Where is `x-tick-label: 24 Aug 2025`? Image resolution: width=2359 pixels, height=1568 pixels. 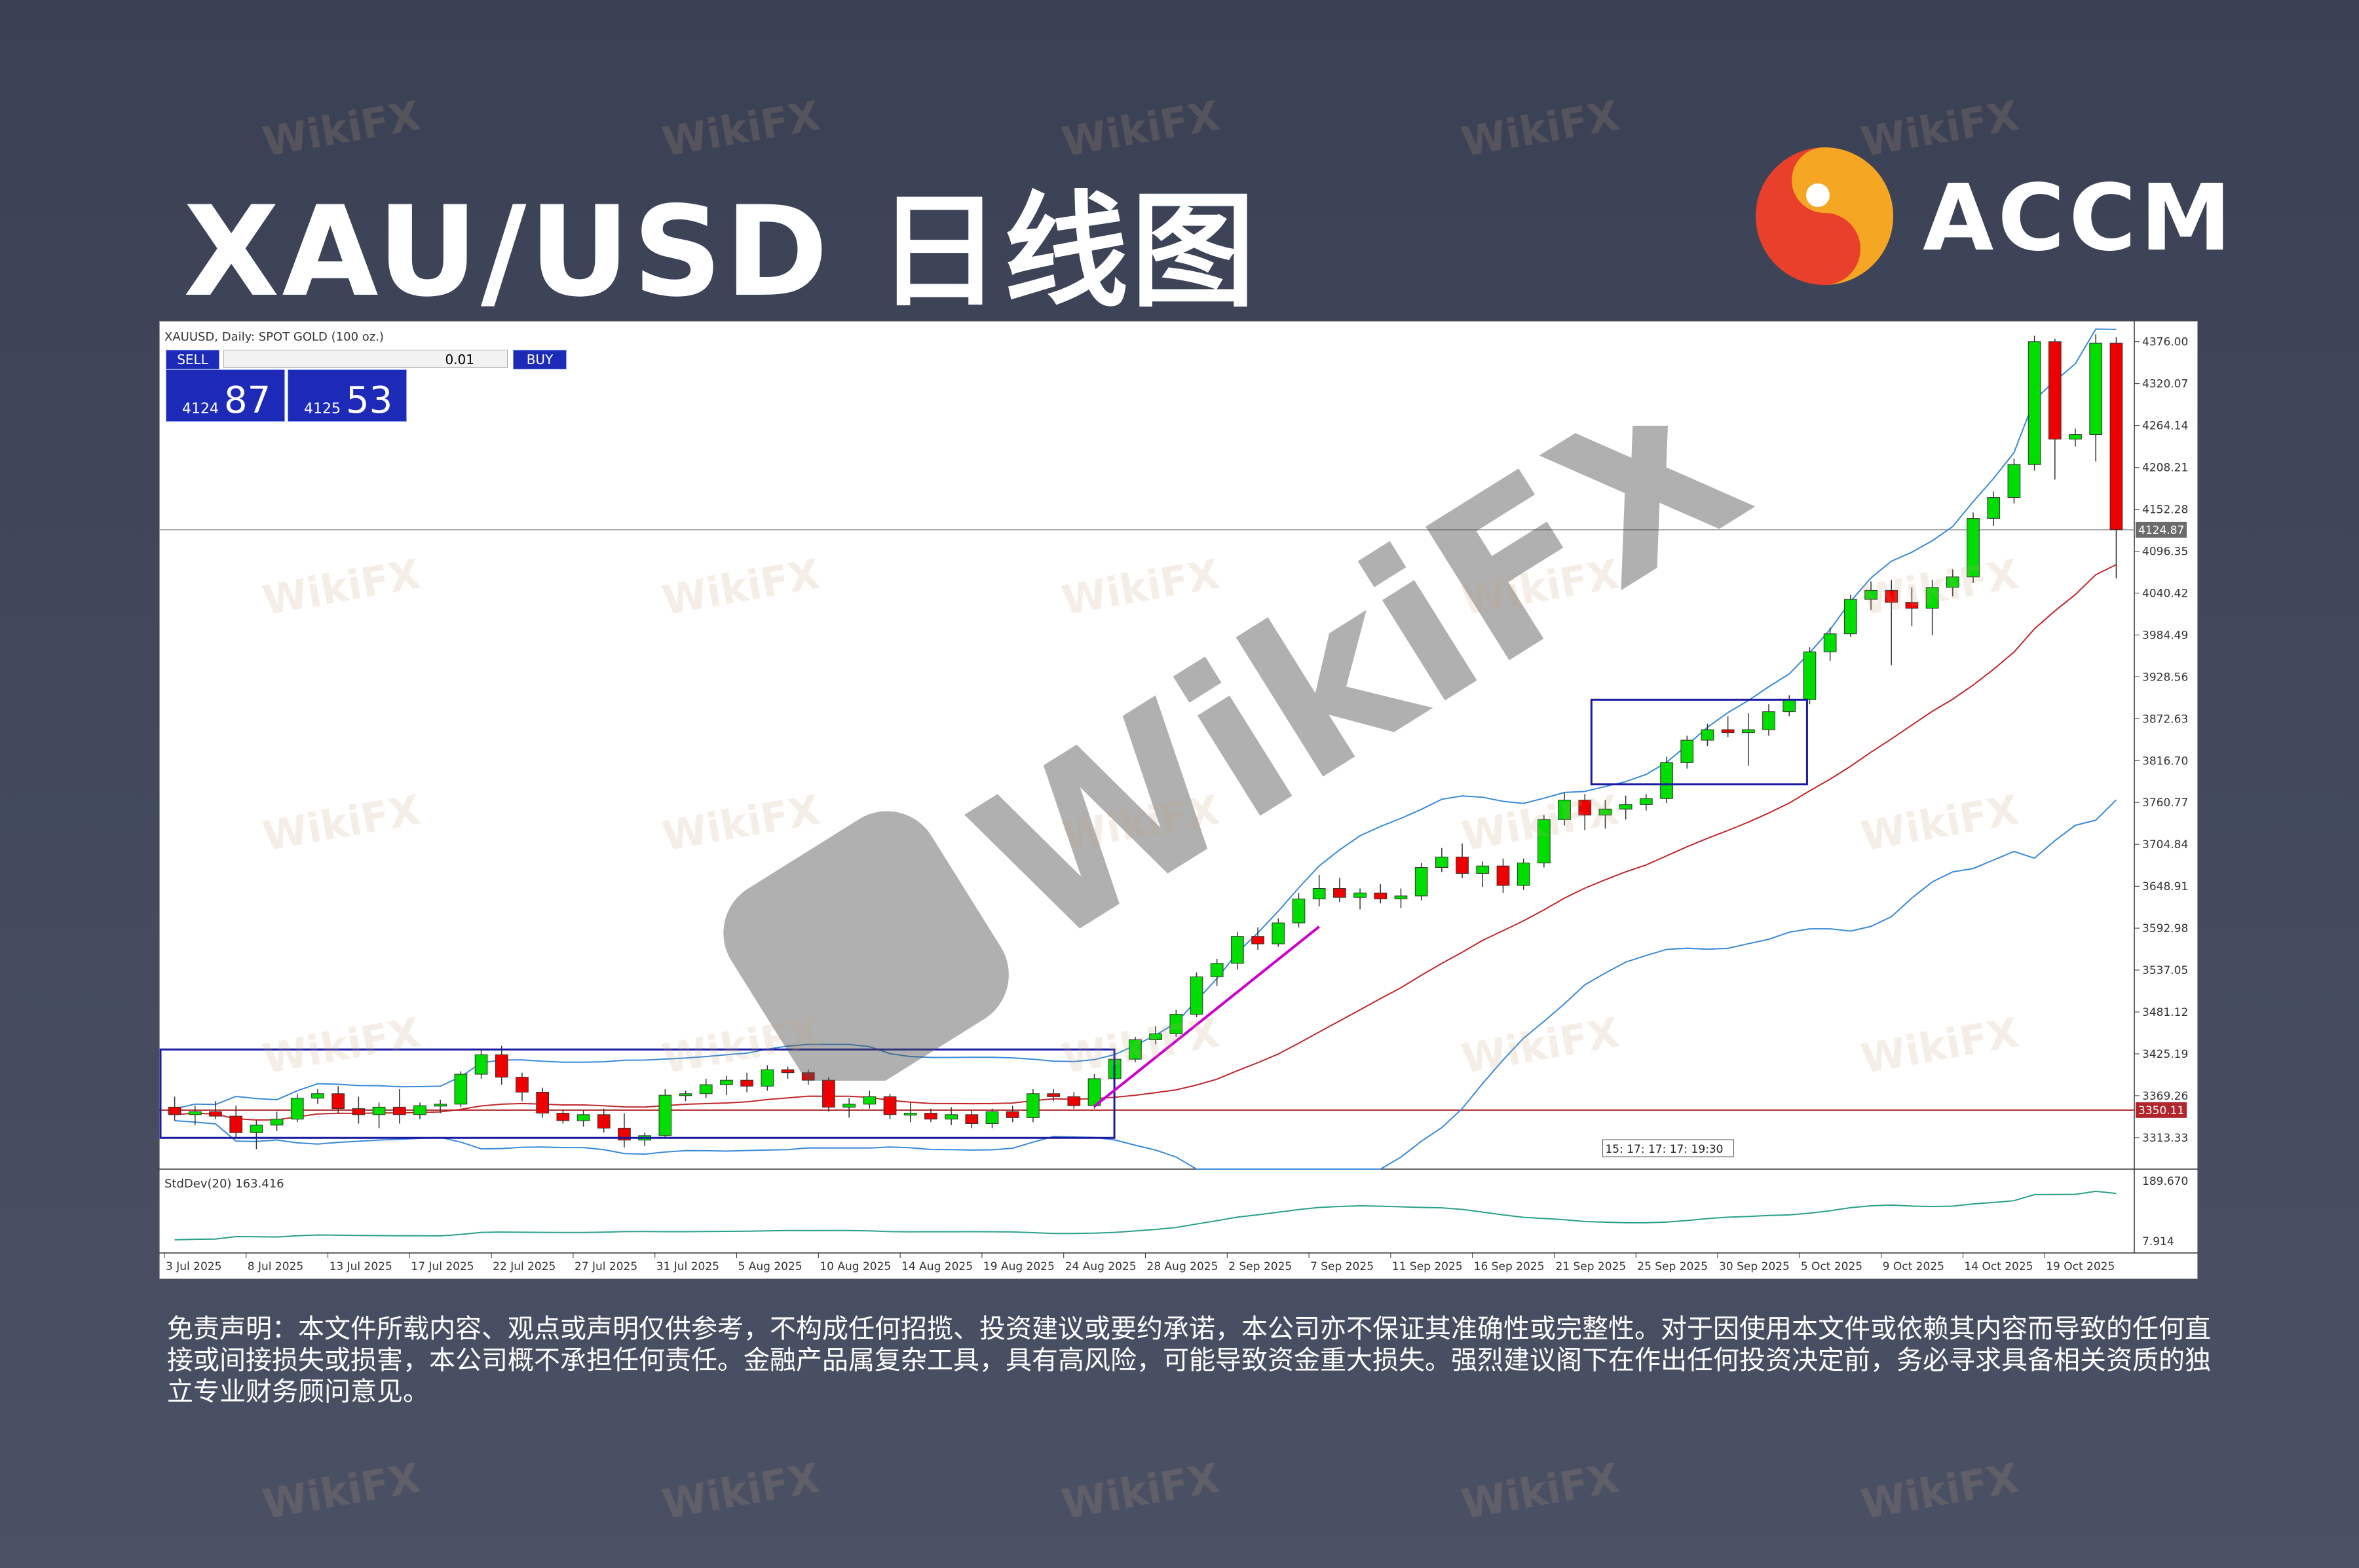 x-tick-label: 24 Aug 2025 is located at coordinates (1101, 1266).